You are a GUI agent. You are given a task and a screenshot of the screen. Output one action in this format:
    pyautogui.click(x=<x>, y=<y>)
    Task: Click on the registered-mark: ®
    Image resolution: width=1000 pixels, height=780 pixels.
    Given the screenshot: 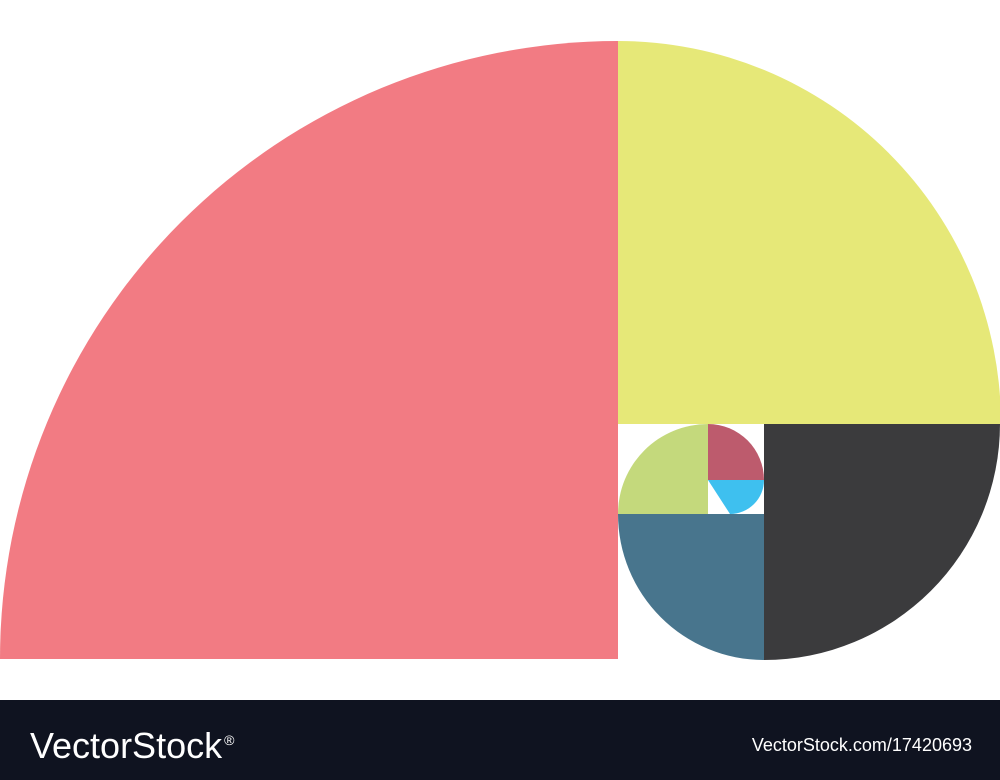 What is the action you would take?
    pyautogui.click(x=229, y=740)
    